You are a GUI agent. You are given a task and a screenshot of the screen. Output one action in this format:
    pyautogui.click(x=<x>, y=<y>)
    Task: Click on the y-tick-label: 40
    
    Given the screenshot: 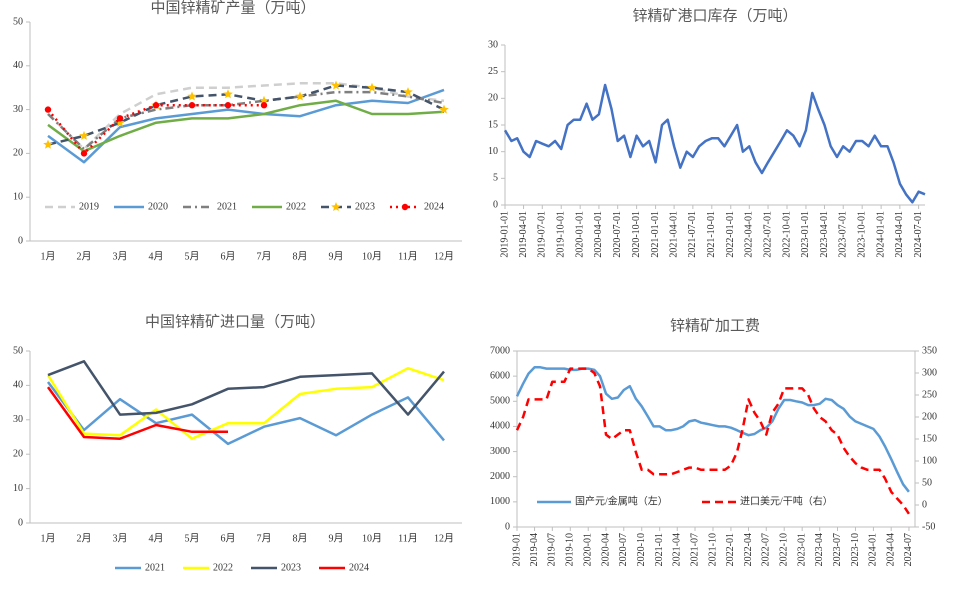 What is the action you would take?
    pyautogui.click(x=18, y=385)
    